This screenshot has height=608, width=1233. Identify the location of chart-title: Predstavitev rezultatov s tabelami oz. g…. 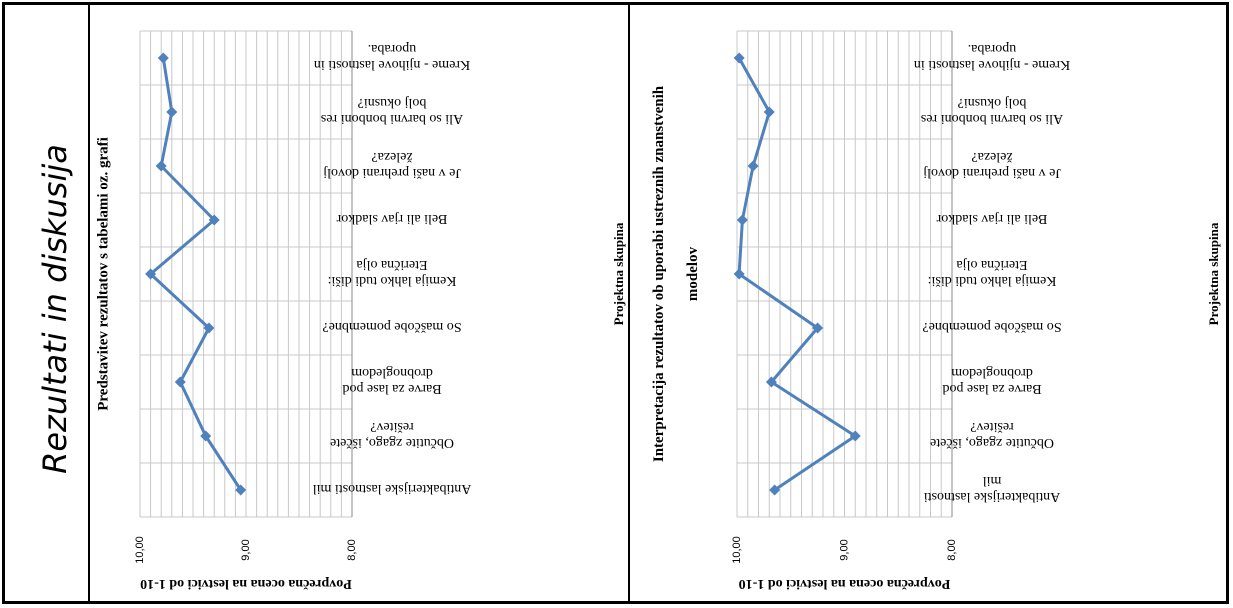
(103, 274).